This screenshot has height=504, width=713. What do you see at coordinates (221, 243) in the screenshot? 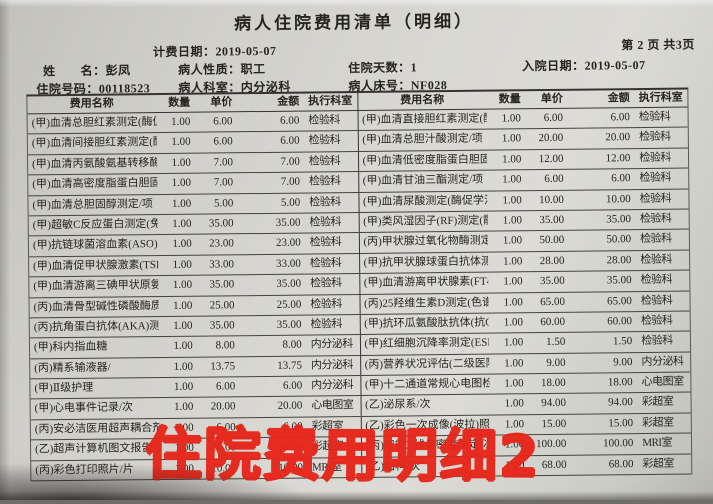
I see `unit-price-cell: 23.00` at bounding box center [221, 243].